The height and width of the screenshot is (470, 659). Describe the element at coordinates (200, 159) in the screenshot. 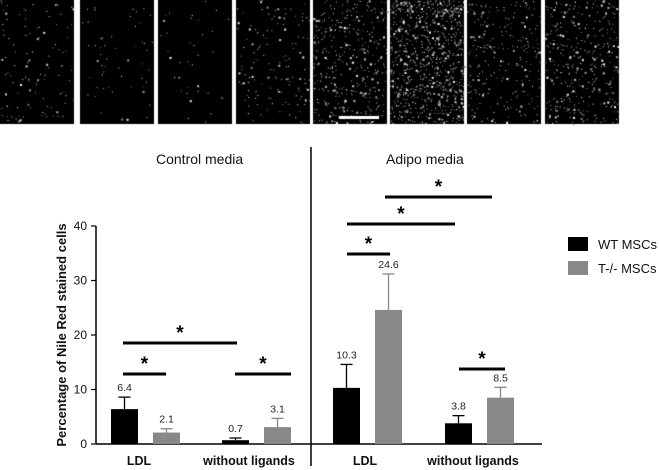

I see `panel-title-control: Control media` at that location.